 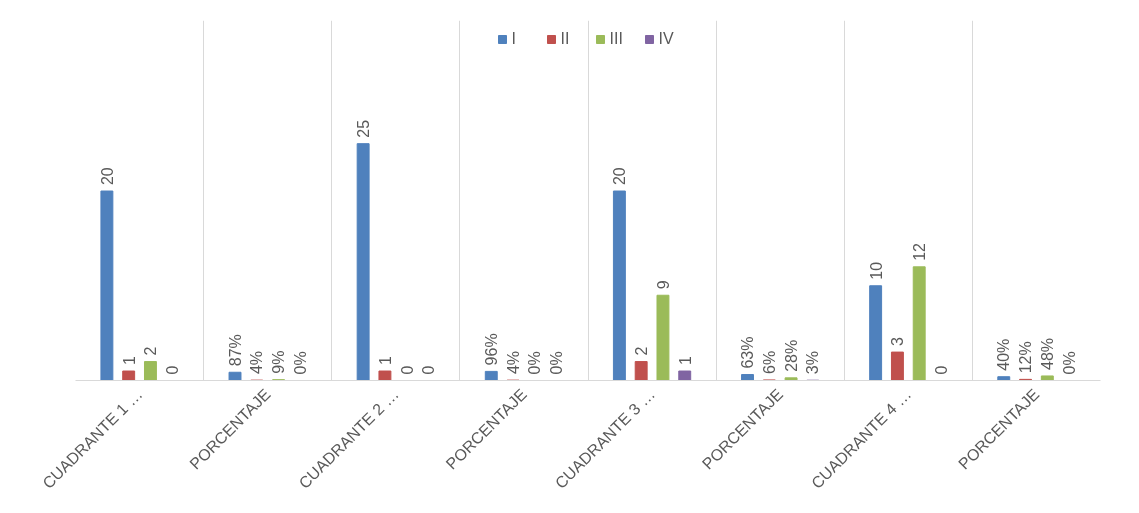 What do you see at coordinates (279, 362) in the screenshot?
I see `data-label: 9%` at bounding box center [279, 362].